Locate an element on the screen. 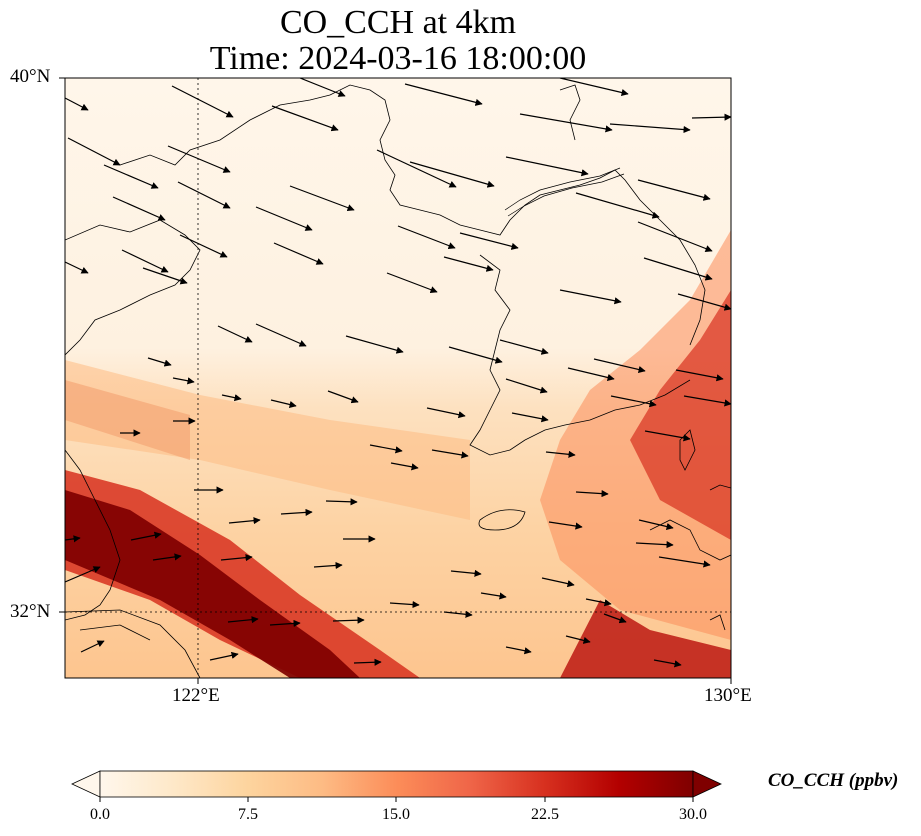 The width and height of the screenshot is (921, 836). colorbar-bar is located at coordinates (396, 784).